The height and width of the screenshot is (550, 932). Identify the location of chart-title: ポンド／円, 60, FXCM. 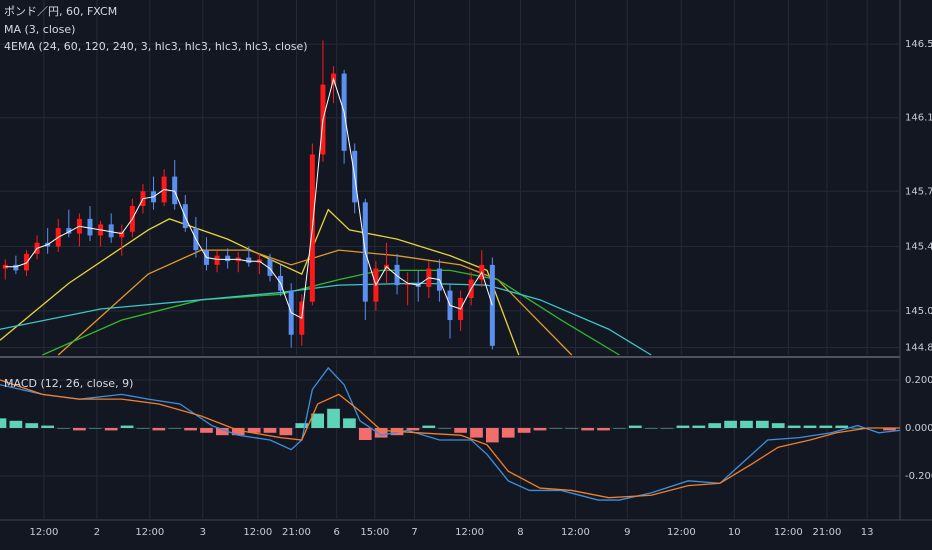
(60, 11).